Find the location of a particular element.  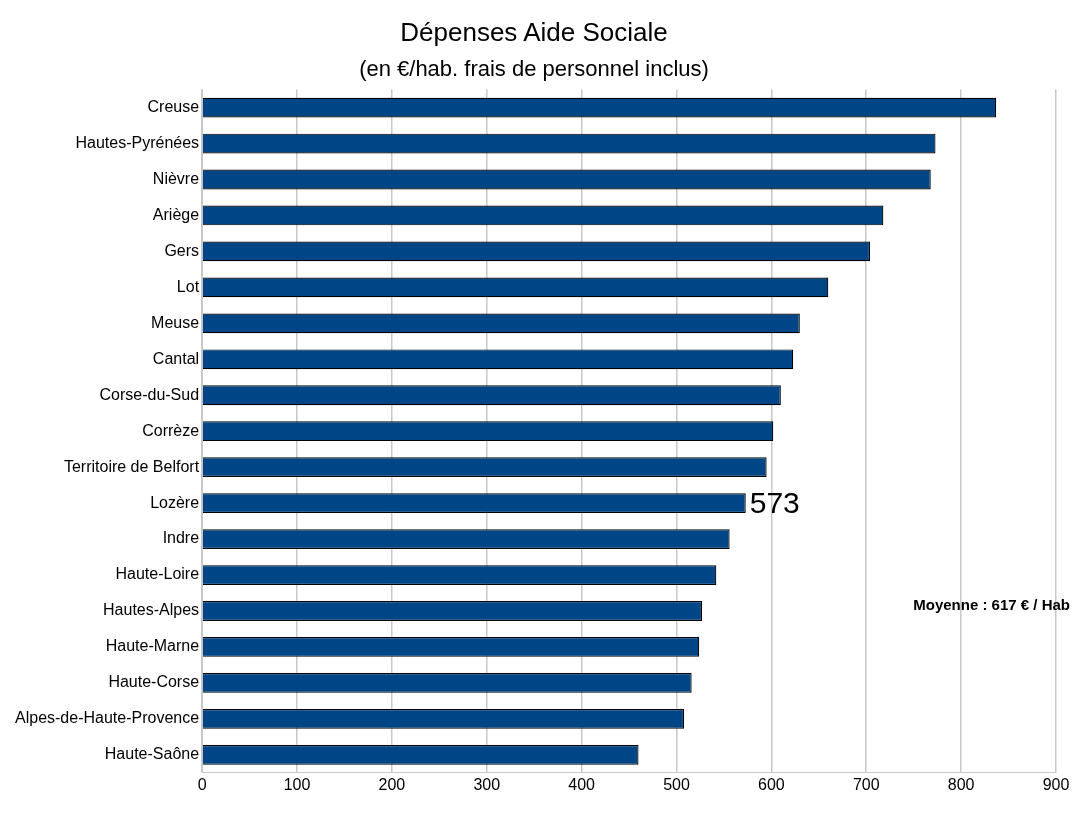

y-tick-label: Cantal is located at coordinates (176, 358).